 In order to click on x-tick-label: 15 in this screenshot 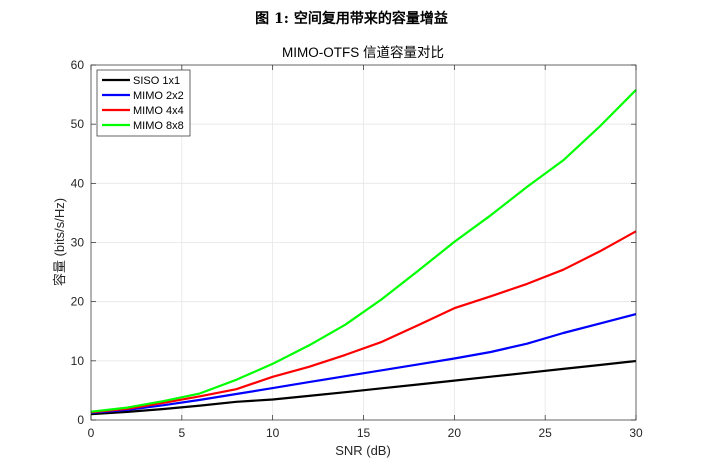, I will do `click(364, 433)`.